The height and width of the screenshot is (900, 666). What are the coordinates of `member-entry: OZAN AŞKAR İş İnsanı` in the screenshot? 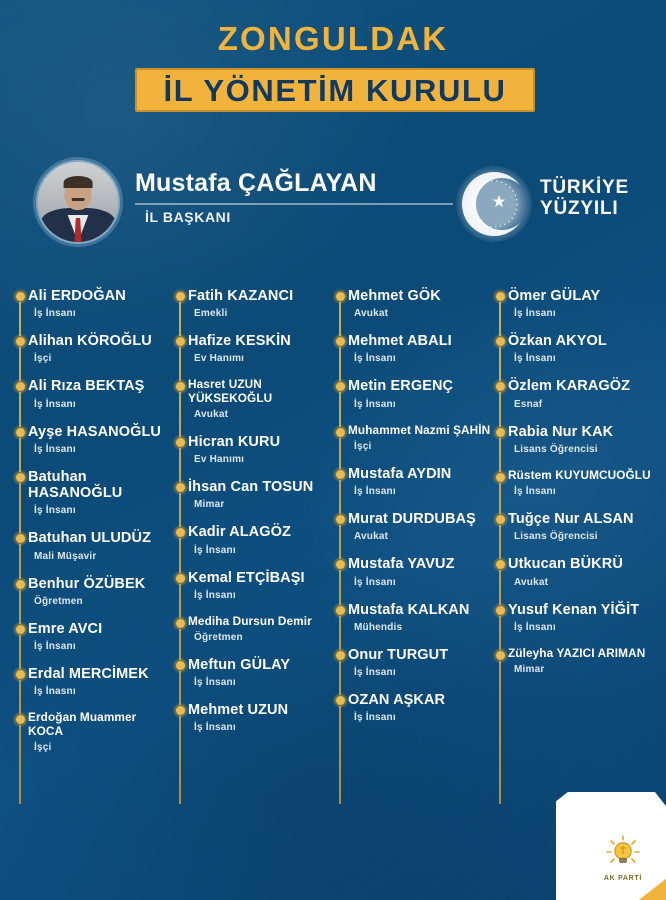 It's located at (414, 708).